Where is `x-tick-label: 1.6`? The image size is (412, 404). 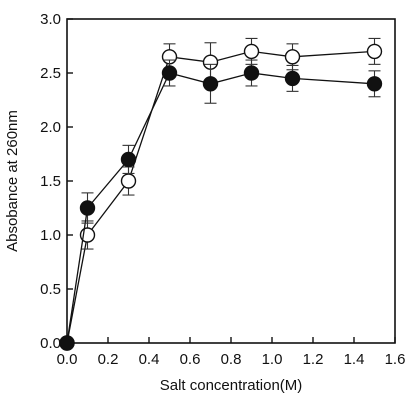 x-tick-label: 1.6 is located at coordinates (395, 359).